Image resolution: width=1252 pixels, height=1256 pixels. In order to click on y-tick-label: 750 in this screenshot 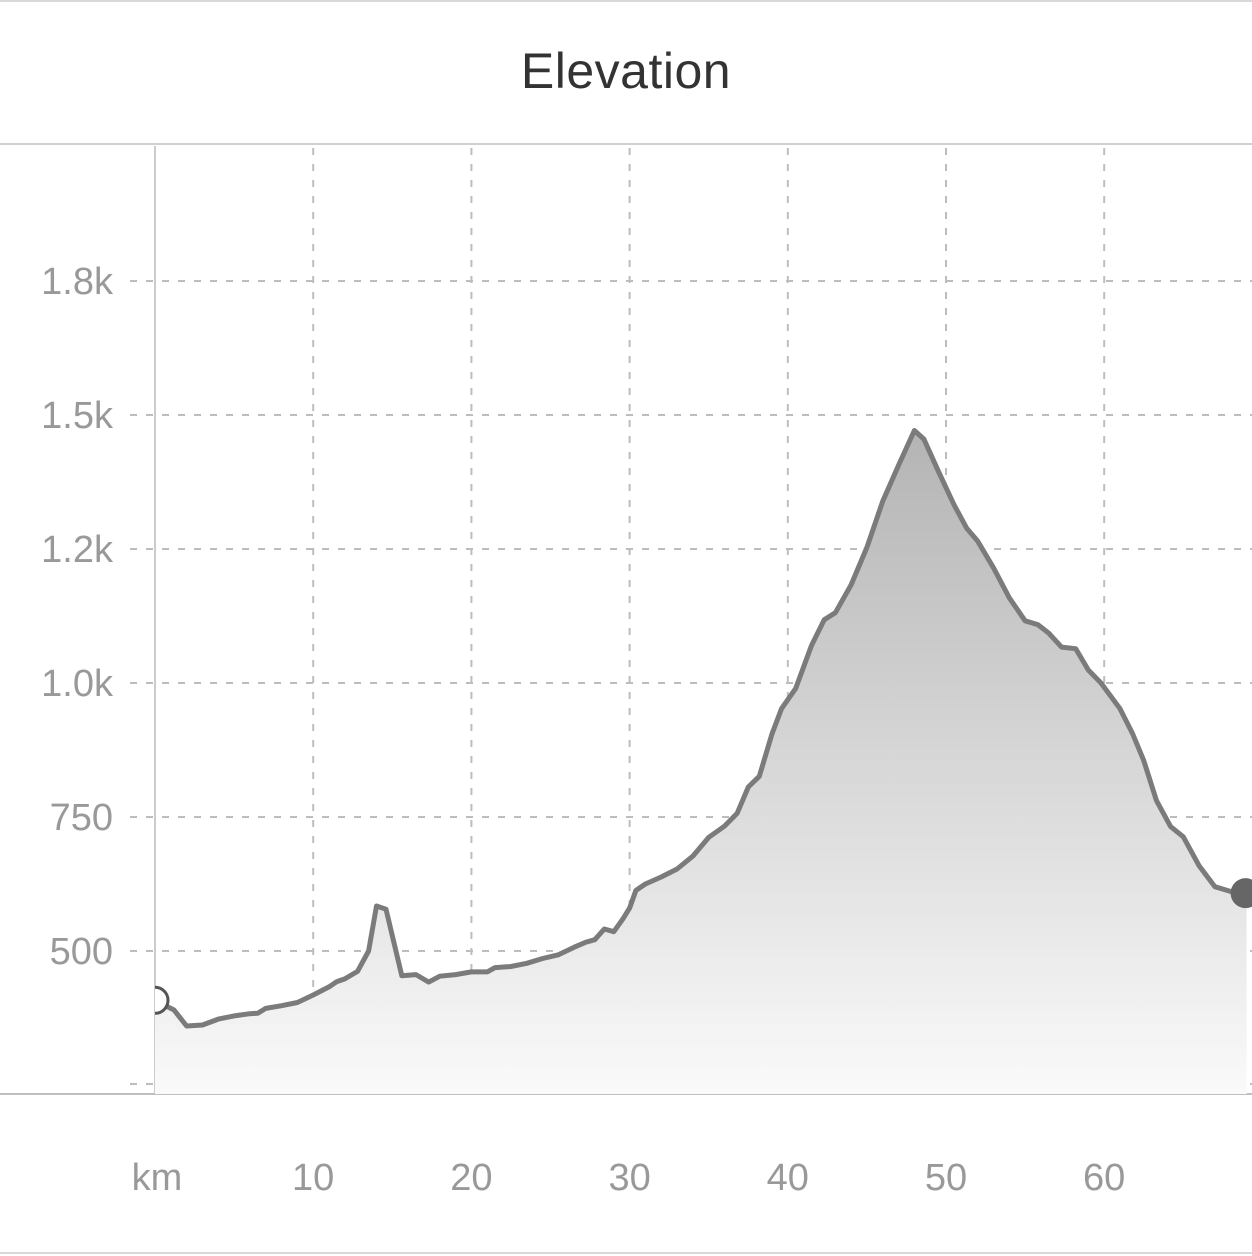, I will do `click(81, 818)`.